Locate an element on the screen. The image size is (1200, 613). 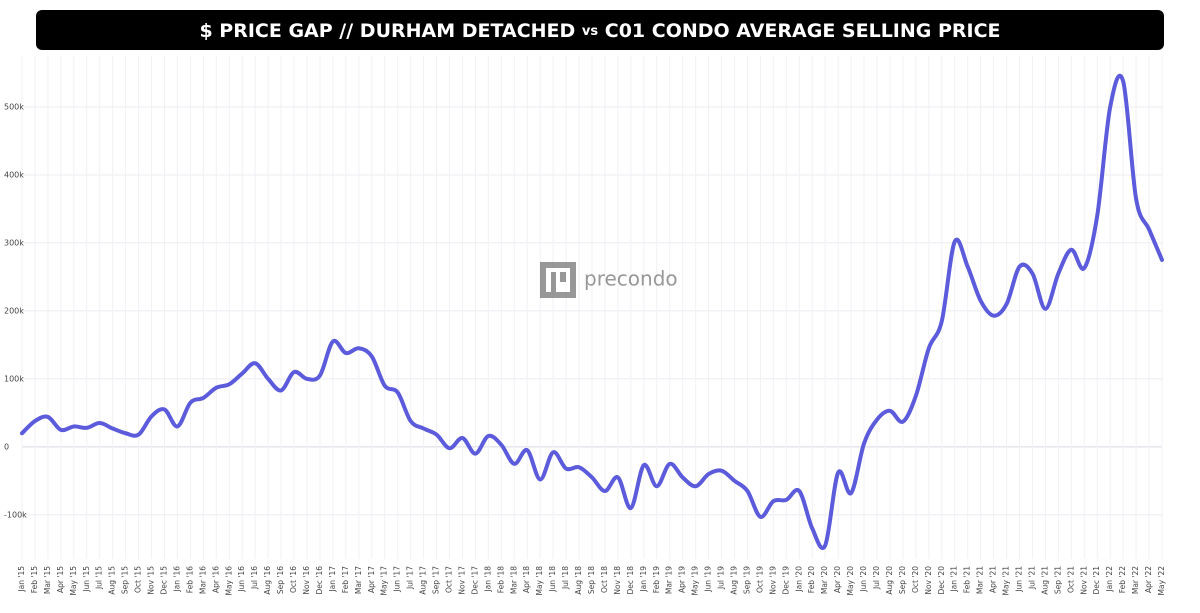
x-tick-label: Aug '16 is located at coordinates (267, 580).